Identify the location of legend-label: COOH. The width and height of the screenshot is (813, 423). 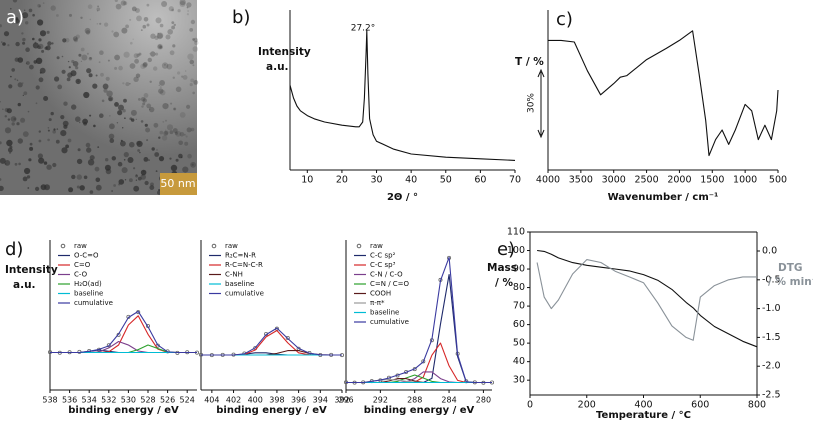
(380, 294).